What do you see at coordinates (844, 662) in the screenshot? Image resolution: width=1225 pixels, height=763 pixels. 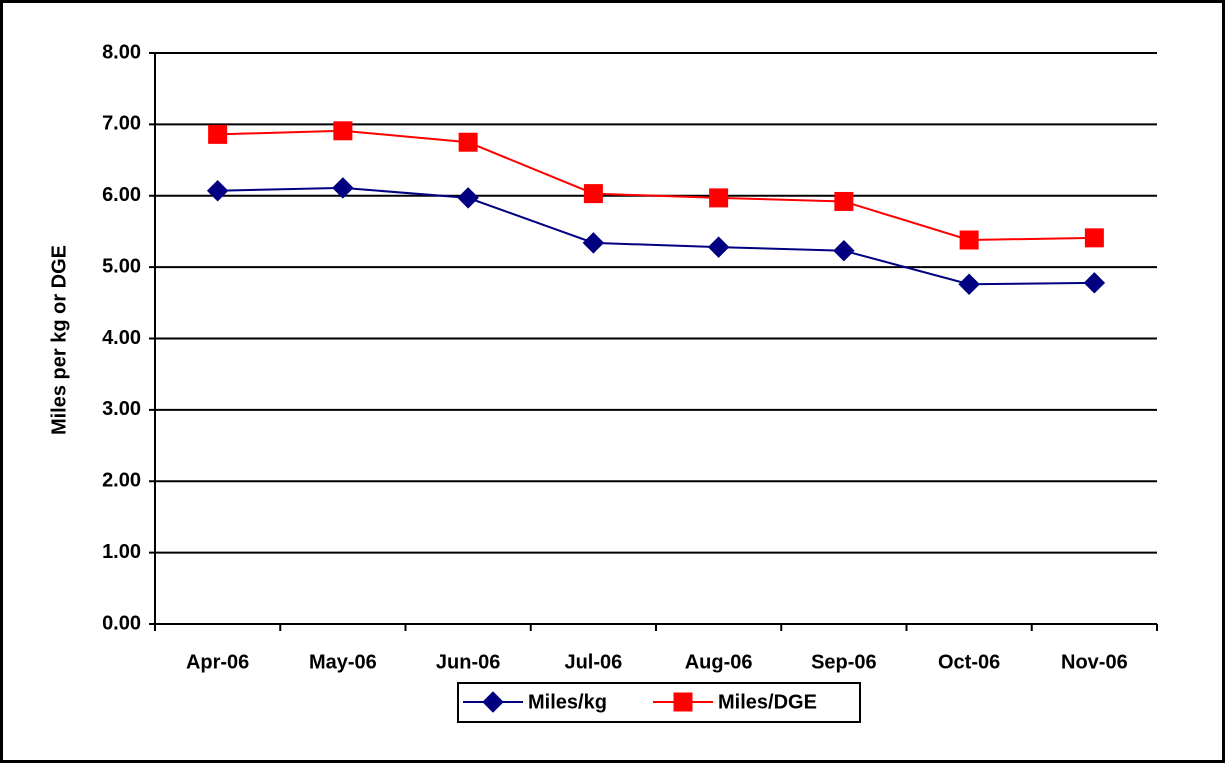 I see `x-tick-label: Sep-06` at bounding box center [844, 662].